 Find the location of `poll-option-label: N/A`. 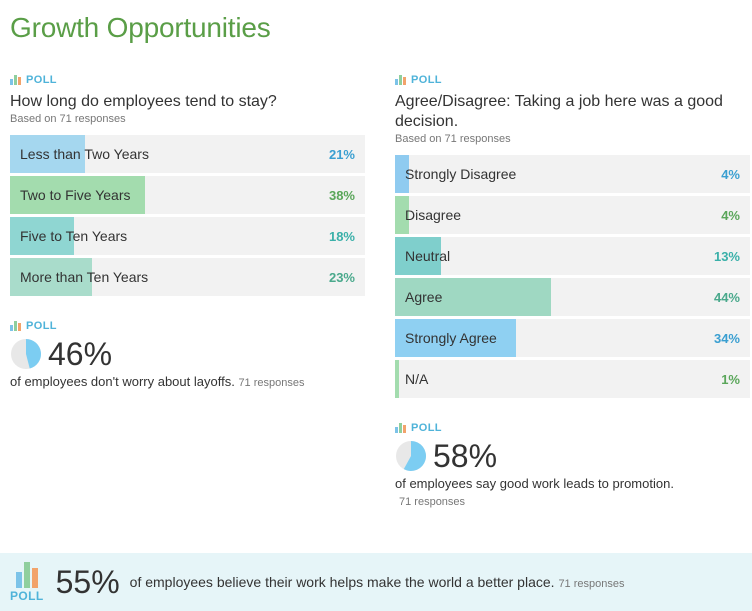

poll-option-label: N/A is located at coordinates (417, 379).